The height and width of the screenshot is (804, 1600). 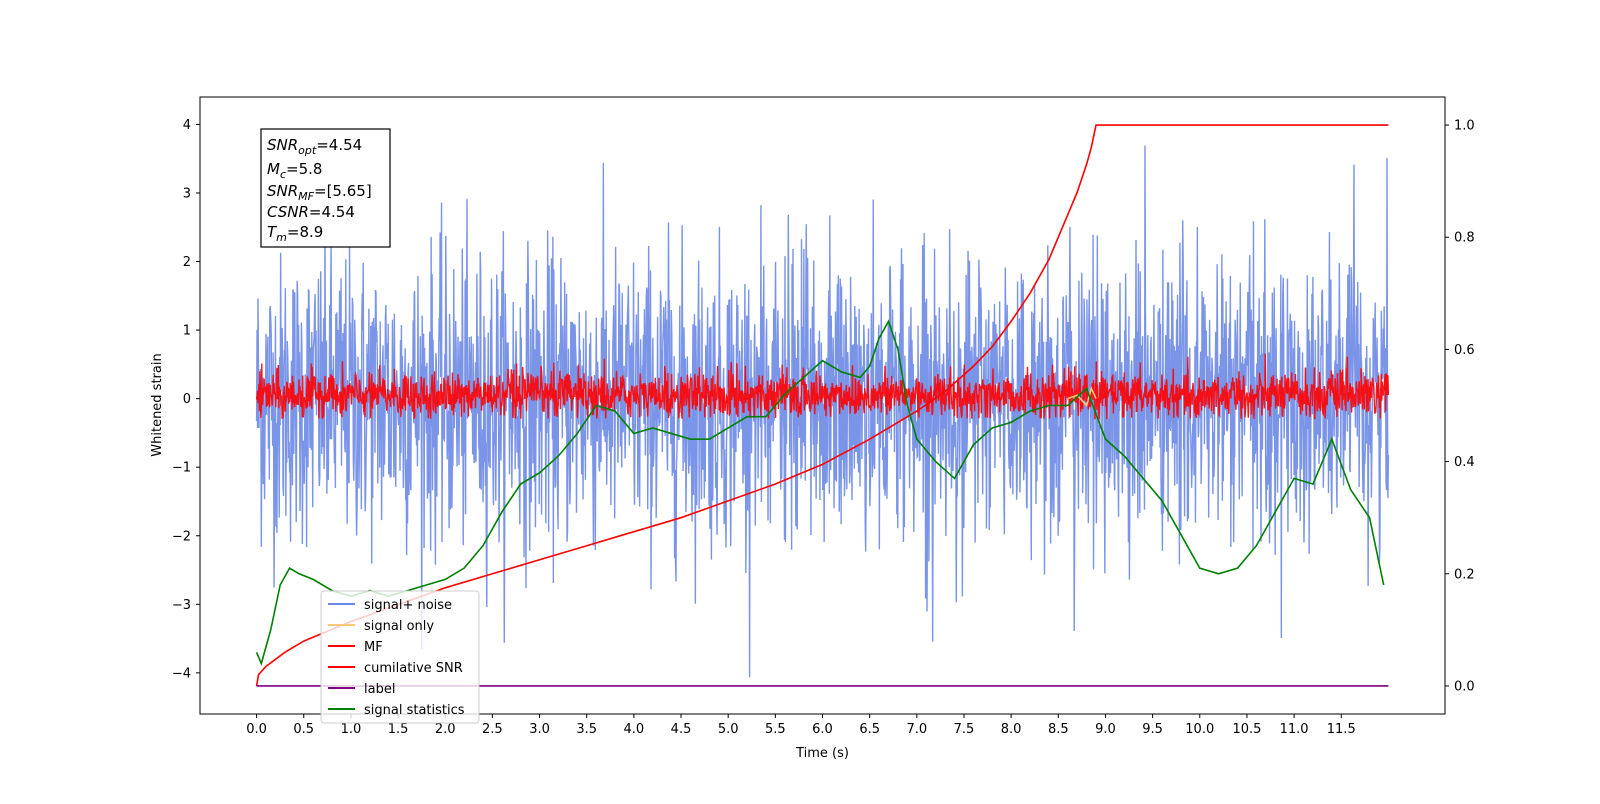 I want to click on x-axis-label: Time (s), so click(x=822, y=753).